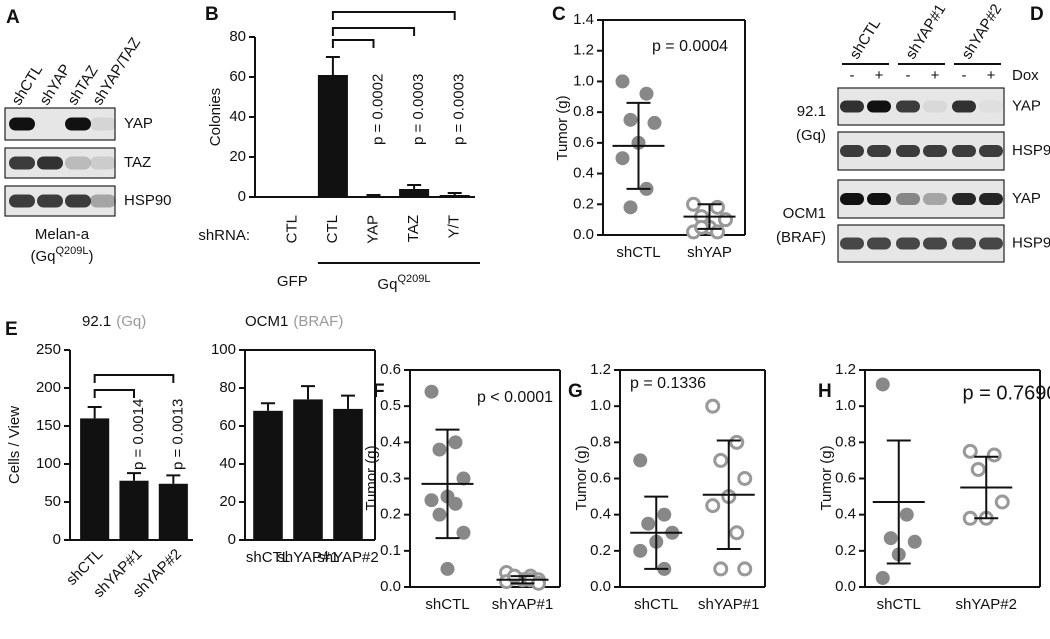  Describe the element at coordinates (215, 117) in the screenshot. I see `y-axis-label: Colonies` at that location.